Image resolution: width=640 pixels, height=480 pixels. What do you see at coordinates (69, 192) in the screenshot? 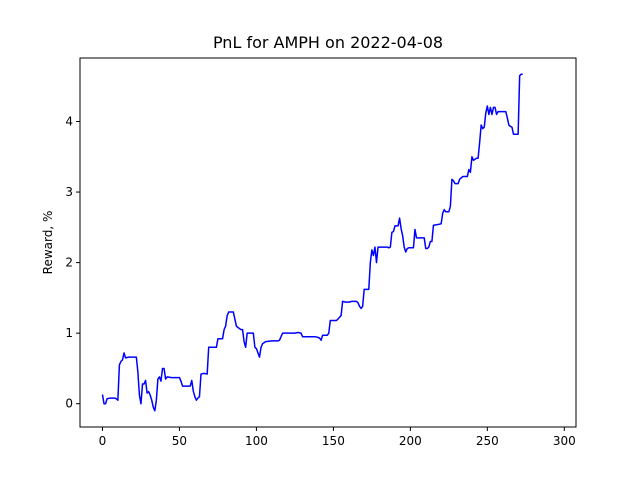
I see `y-tick-label: 3` at bounding box center [69, 192].